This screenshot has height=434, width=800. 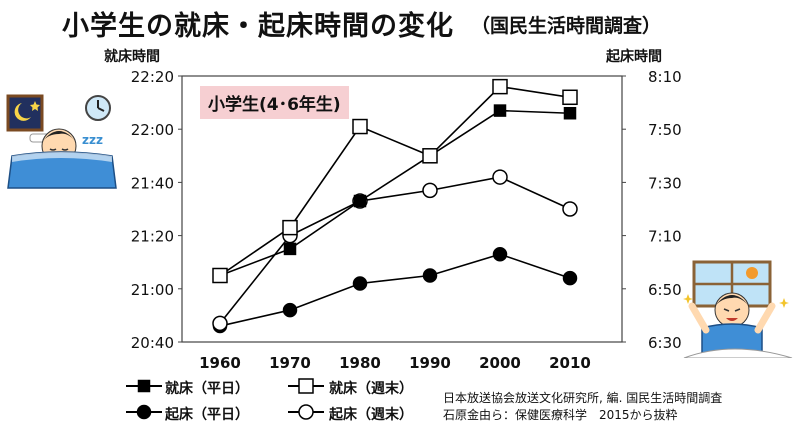 I want to click on snore-icon: zzz, so click(x=92, y=140).